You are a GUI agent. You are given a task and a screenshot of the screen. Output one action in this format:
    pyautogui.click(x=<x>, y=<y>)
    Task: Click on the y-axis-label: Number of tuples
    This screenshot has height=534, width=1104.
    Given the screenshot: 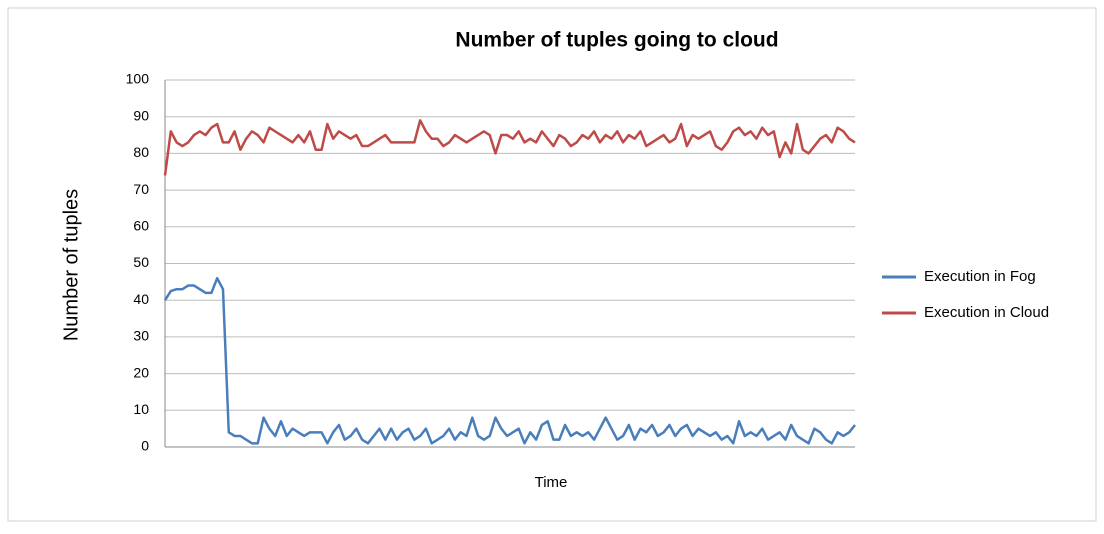 What is the action you would take?
    pyautogui.click(x=71, y=265)
    